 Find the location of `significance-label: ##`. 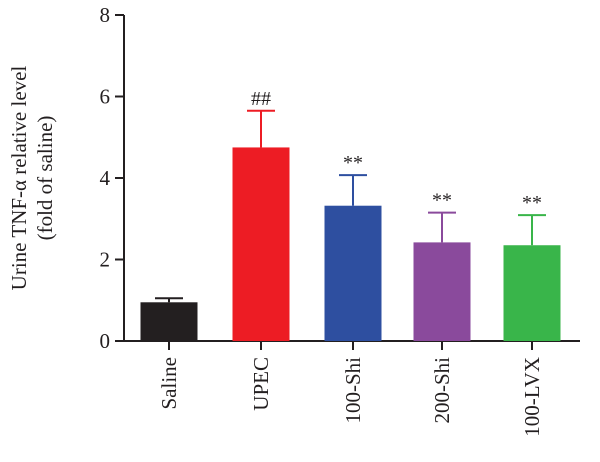

significance-label: ## is located at coordinates (261, 99).